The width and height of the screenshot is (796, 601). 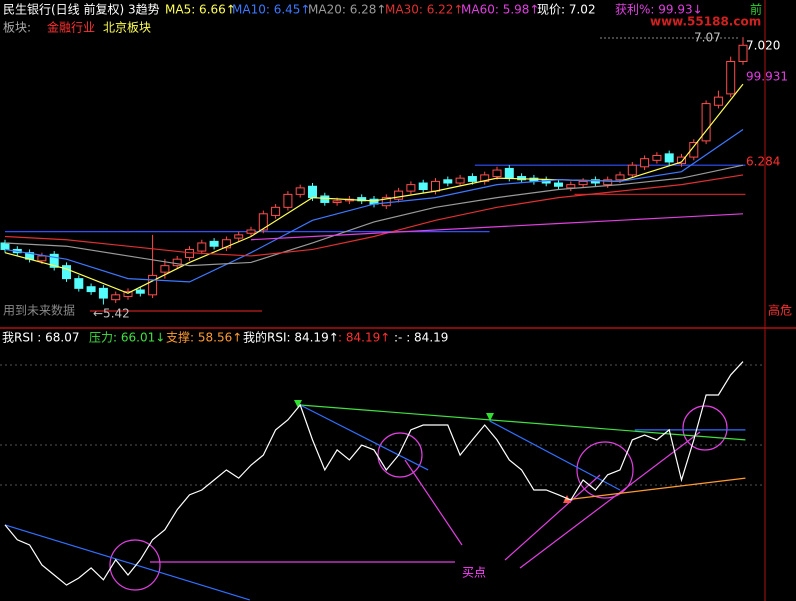 I want to click on watermark: www.55188.com, so click(x=705, y=22).